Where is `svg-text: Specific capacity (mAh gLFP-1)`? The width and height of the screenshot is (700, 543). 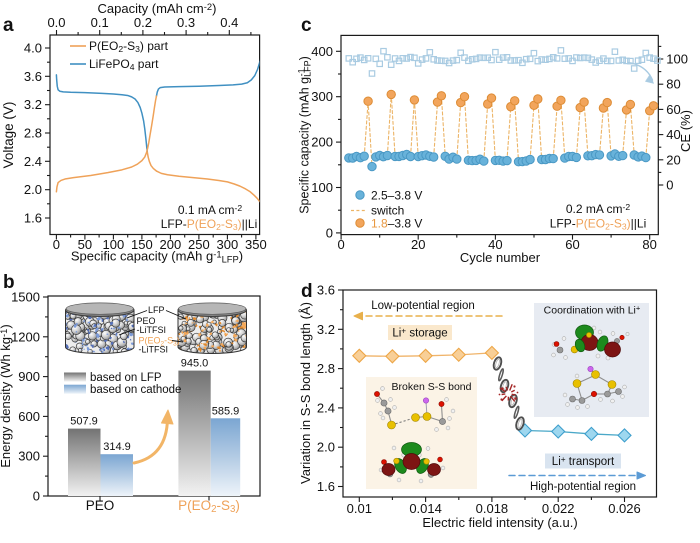
svg-text: Specific capacity (mAh gLFP-1) is located at coordinates (305, 135).